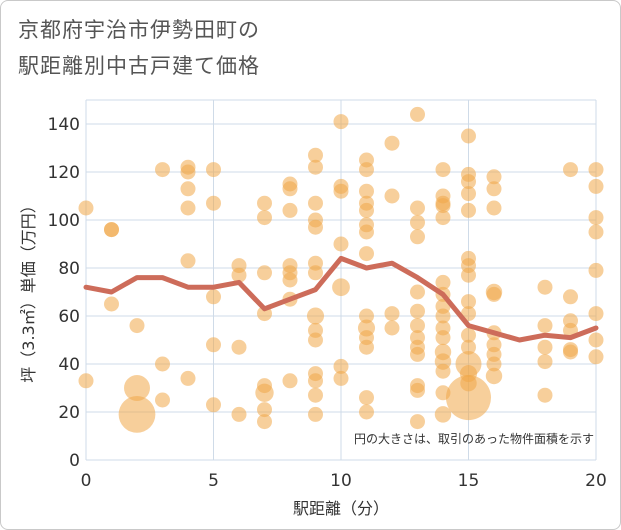 The height and width of the screenshot is (530, 621). What do you see at coordinates (139, 30) in the screenshot?
I see `chart-title-line-1: 京都府宇治市伊勢田町の` at bounding box center [139, 30].